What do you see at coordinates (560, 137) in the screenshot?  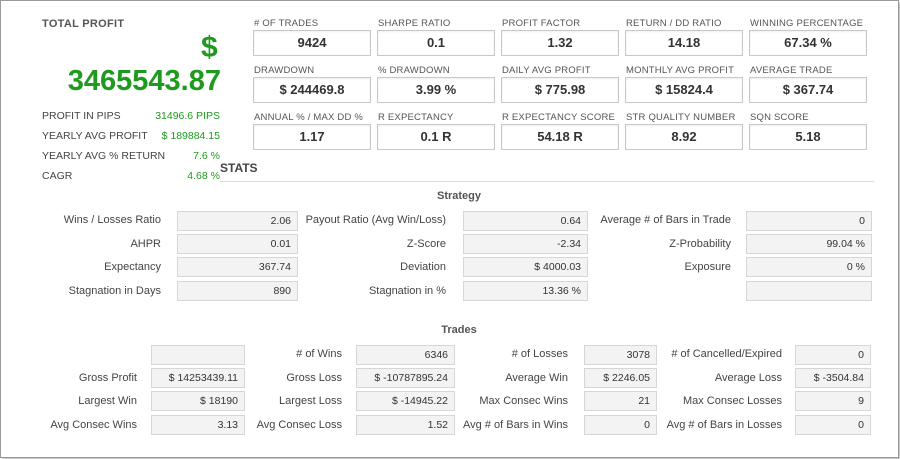 I see `metric-value: 54.18 R` at bounding box center [560, 137].